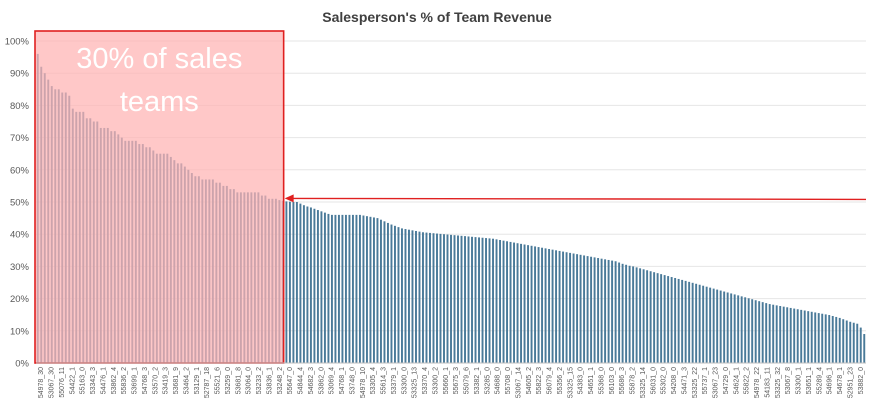  What do you see at coordinates (384, 380) in the screenshot?
I see `x-tick-label: 55614_3` at bounding box center [384, 380].